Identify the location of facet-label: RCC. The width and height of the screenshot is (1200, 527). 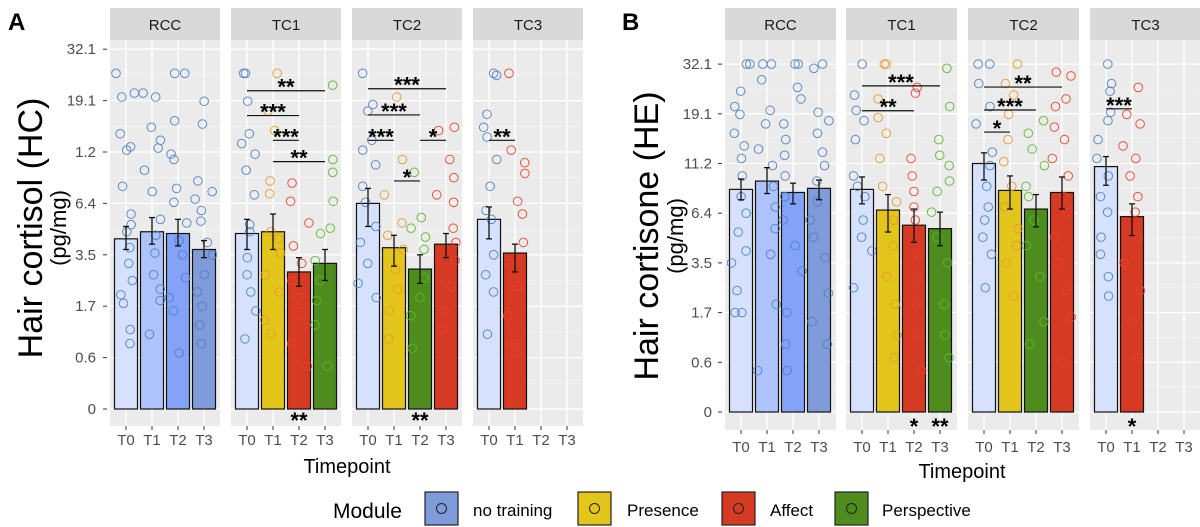
(165, 25).